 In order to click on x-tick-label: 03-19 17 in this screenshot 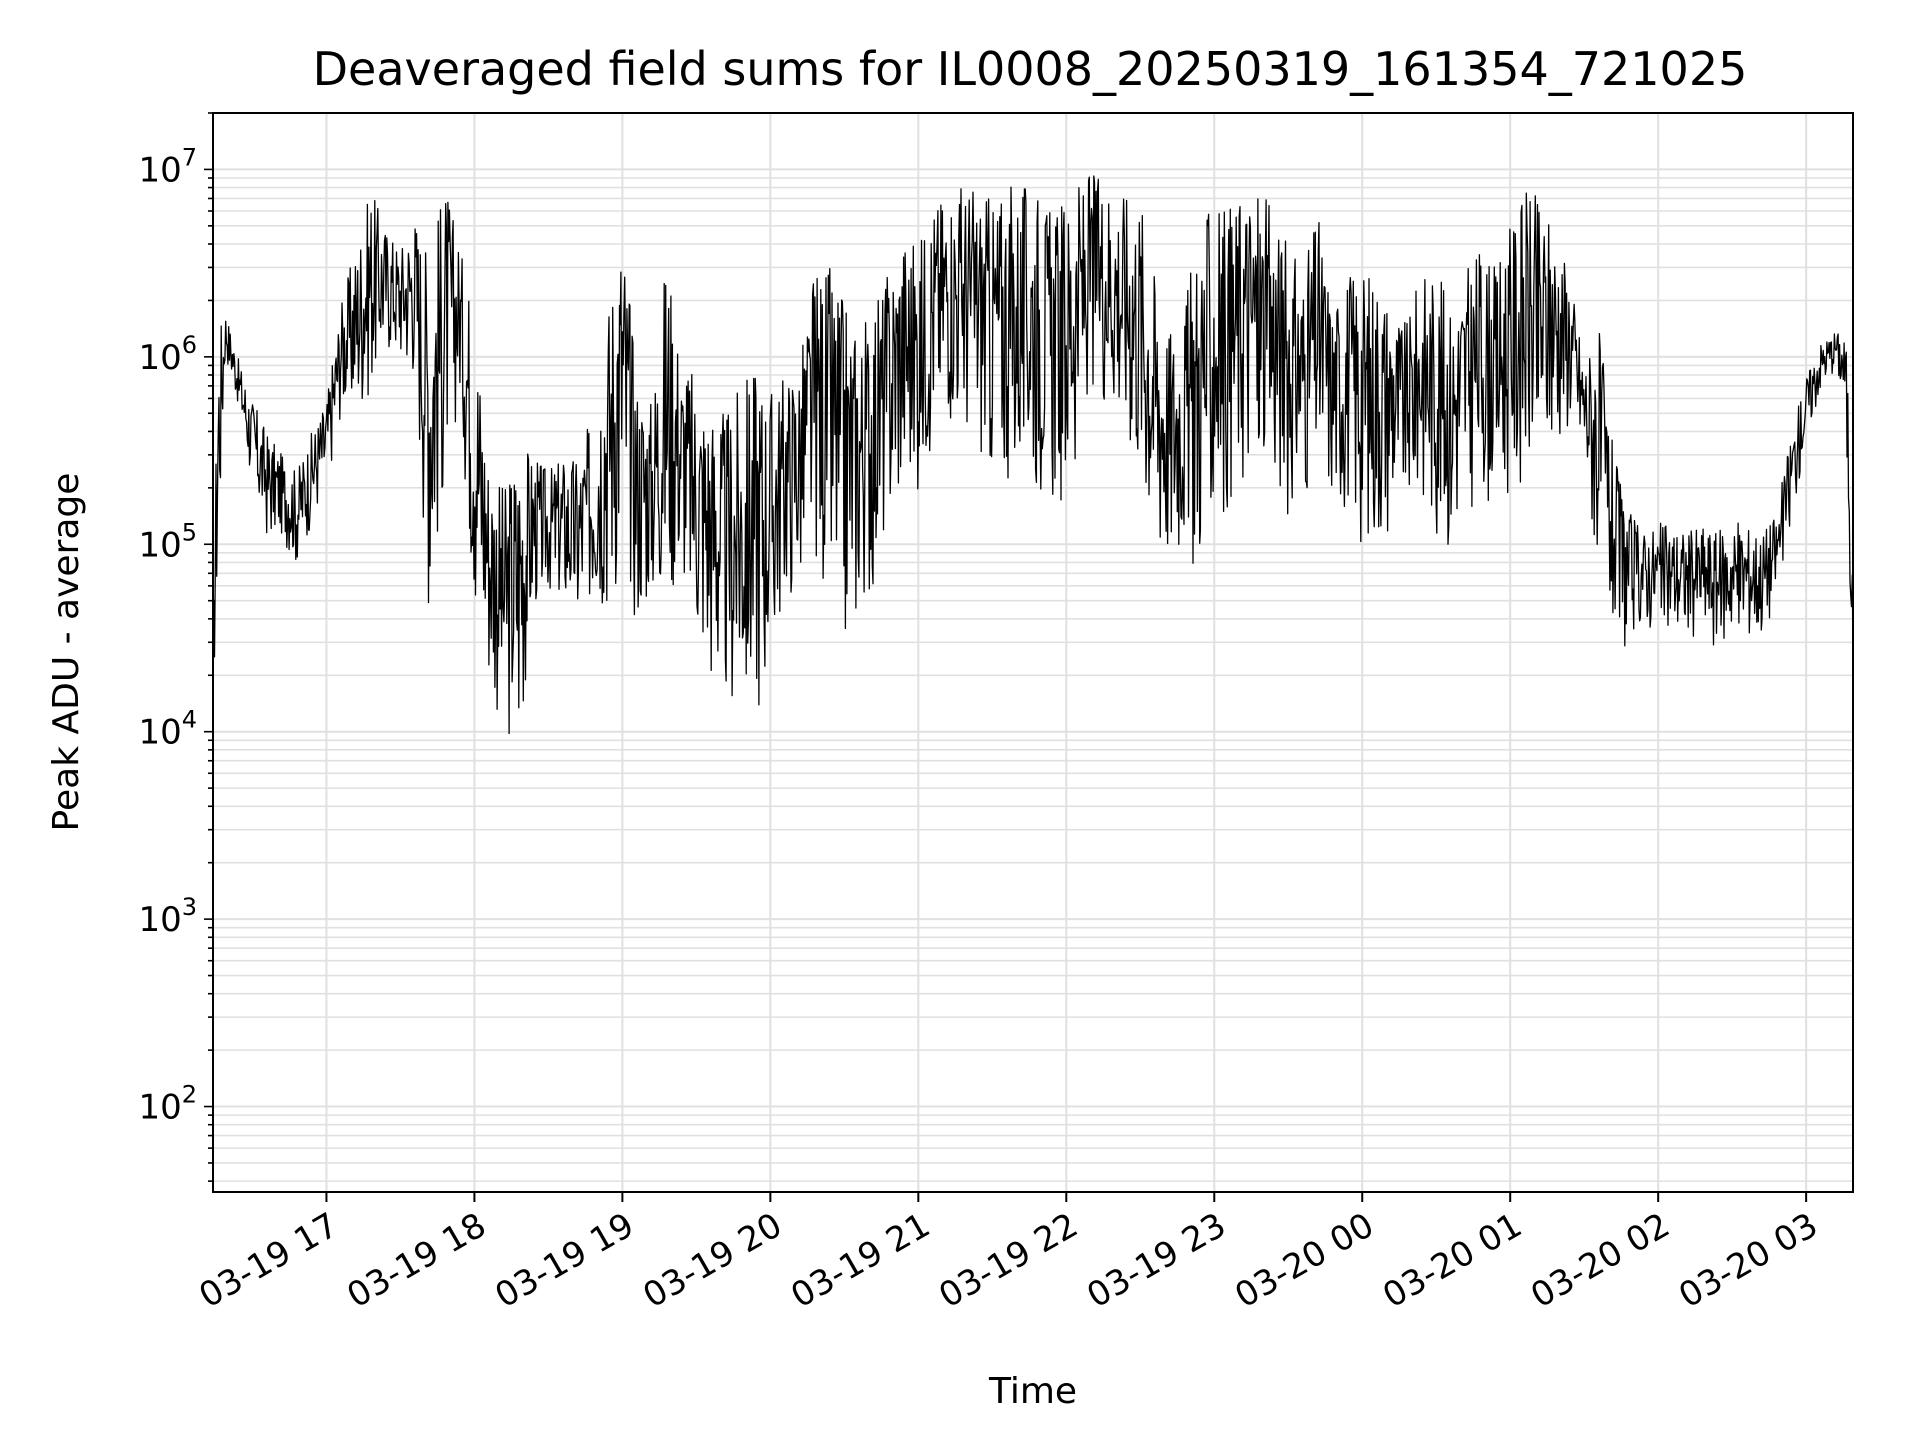, I will do `click(269, 1260)`.